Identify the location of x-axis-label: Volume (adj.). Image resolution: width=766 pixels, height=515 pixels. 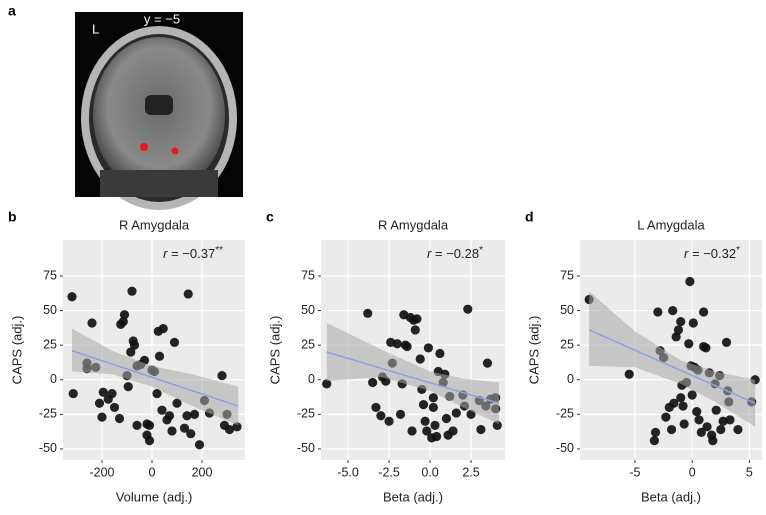
(154, 496).